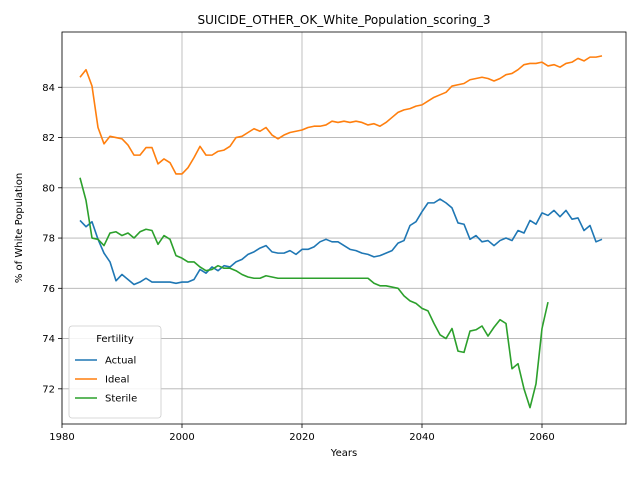  Describe the element at coordinates (48, 289) in the screenshot. I see `y-tick-label: 76` at that location.